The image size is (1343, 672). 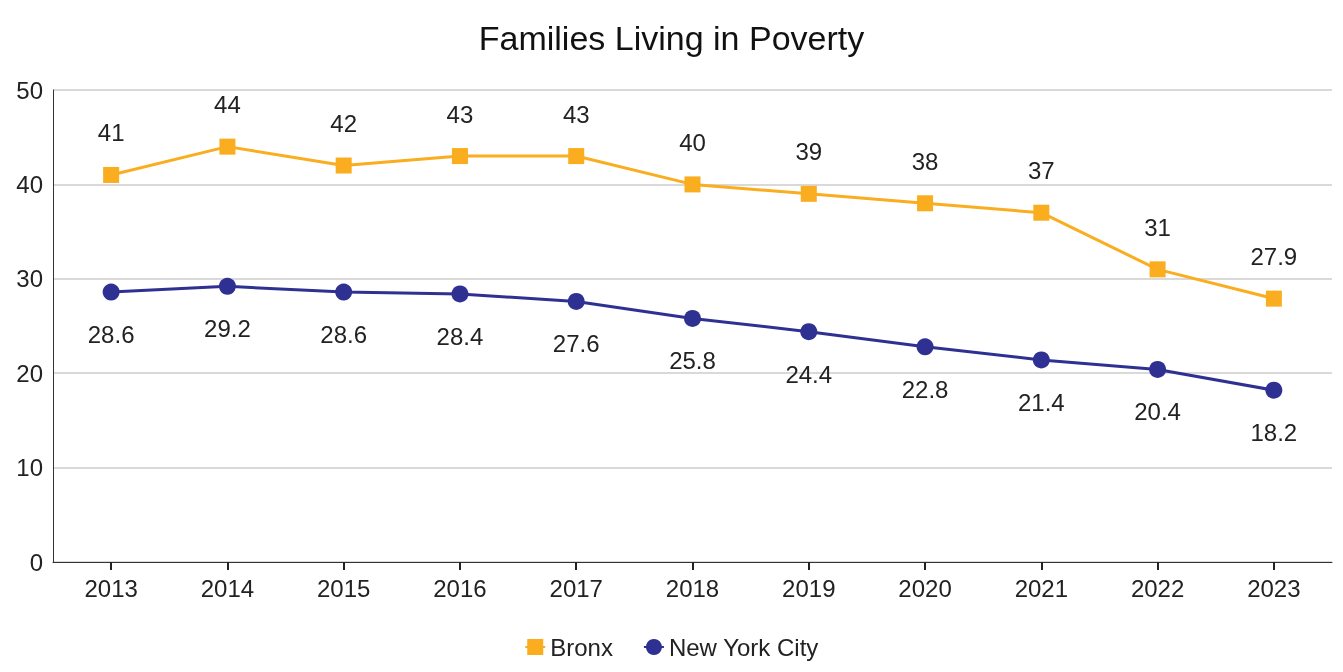 I want to click on x-tick-label: 2017, so click(x=576, y=588).